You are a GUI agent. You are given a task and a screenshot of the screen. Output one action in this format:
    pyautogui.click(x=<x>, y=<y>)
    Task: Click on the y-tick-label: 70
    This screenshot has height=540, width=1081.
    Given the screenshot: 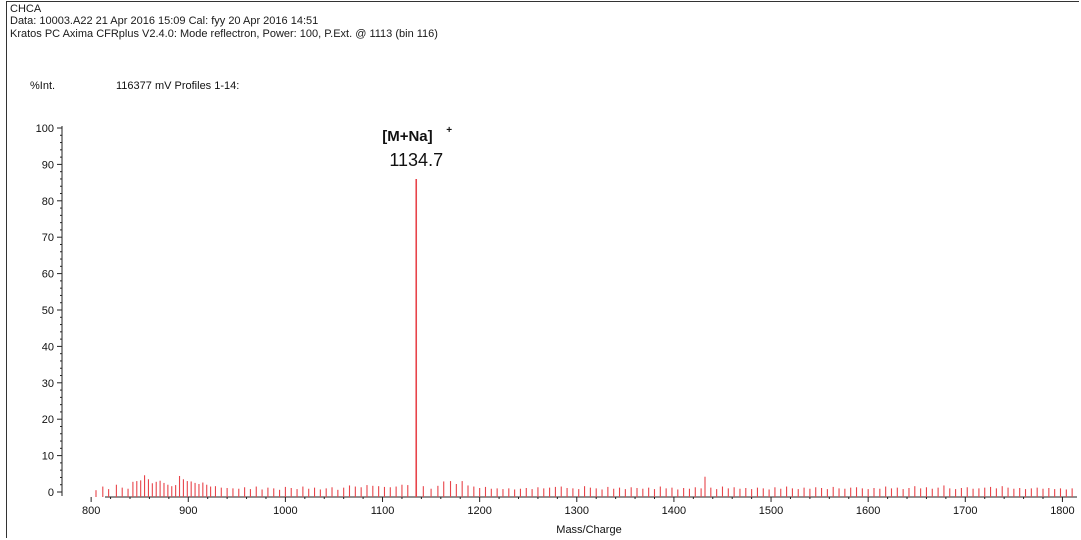 What is the action you would take?
    pyautogui.click(x=48, y=238)
    